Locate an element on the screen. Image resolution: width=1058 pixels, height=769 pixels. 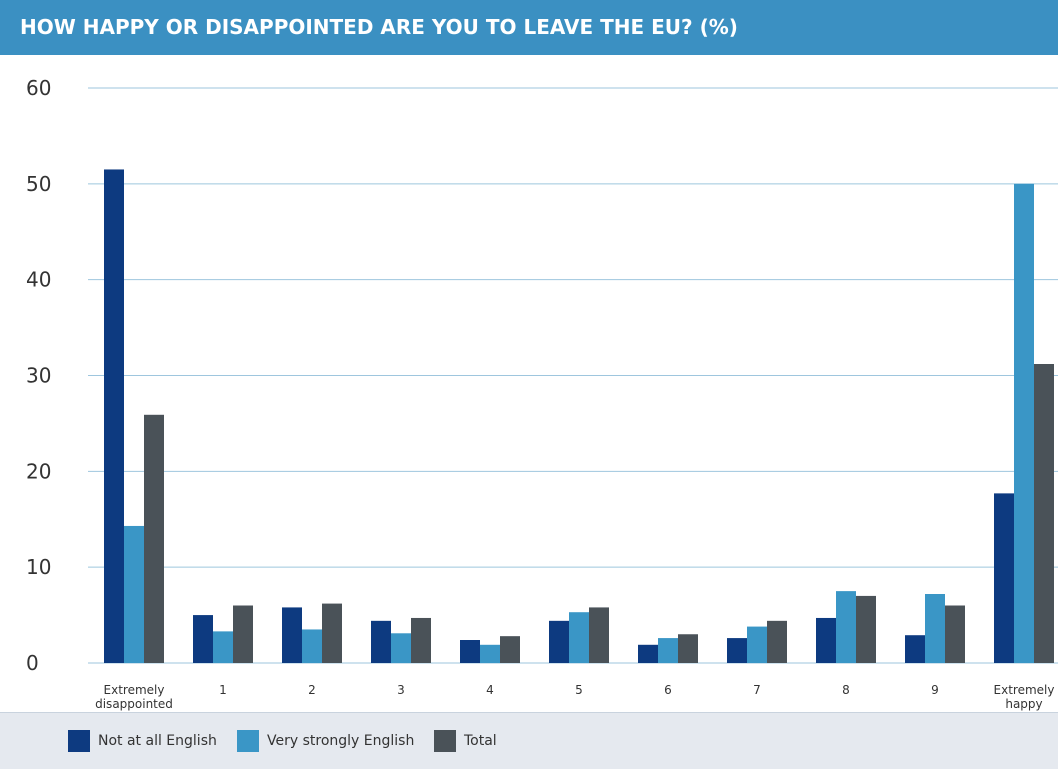
y-tick-label: 20 is located at coordinates (38, 471).